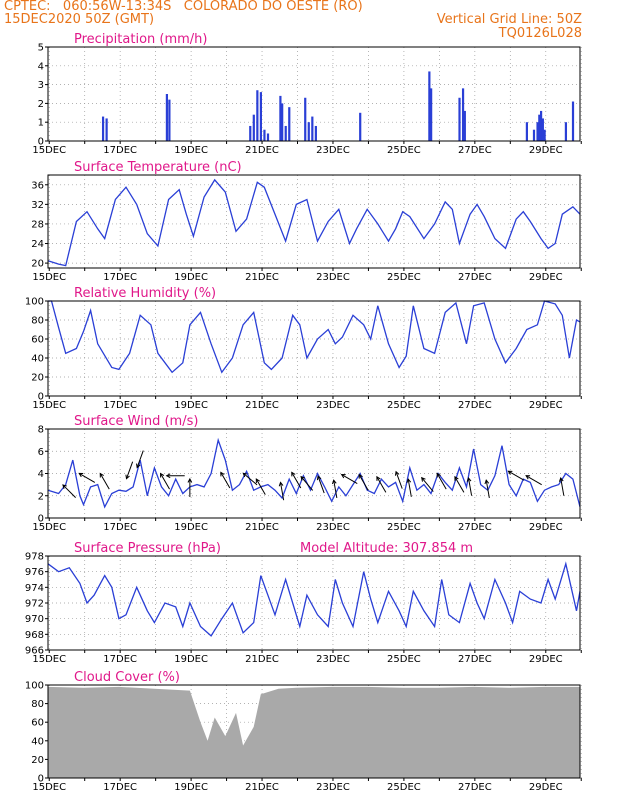  I want to click on y-tick-label: 1, so click(41, 123).